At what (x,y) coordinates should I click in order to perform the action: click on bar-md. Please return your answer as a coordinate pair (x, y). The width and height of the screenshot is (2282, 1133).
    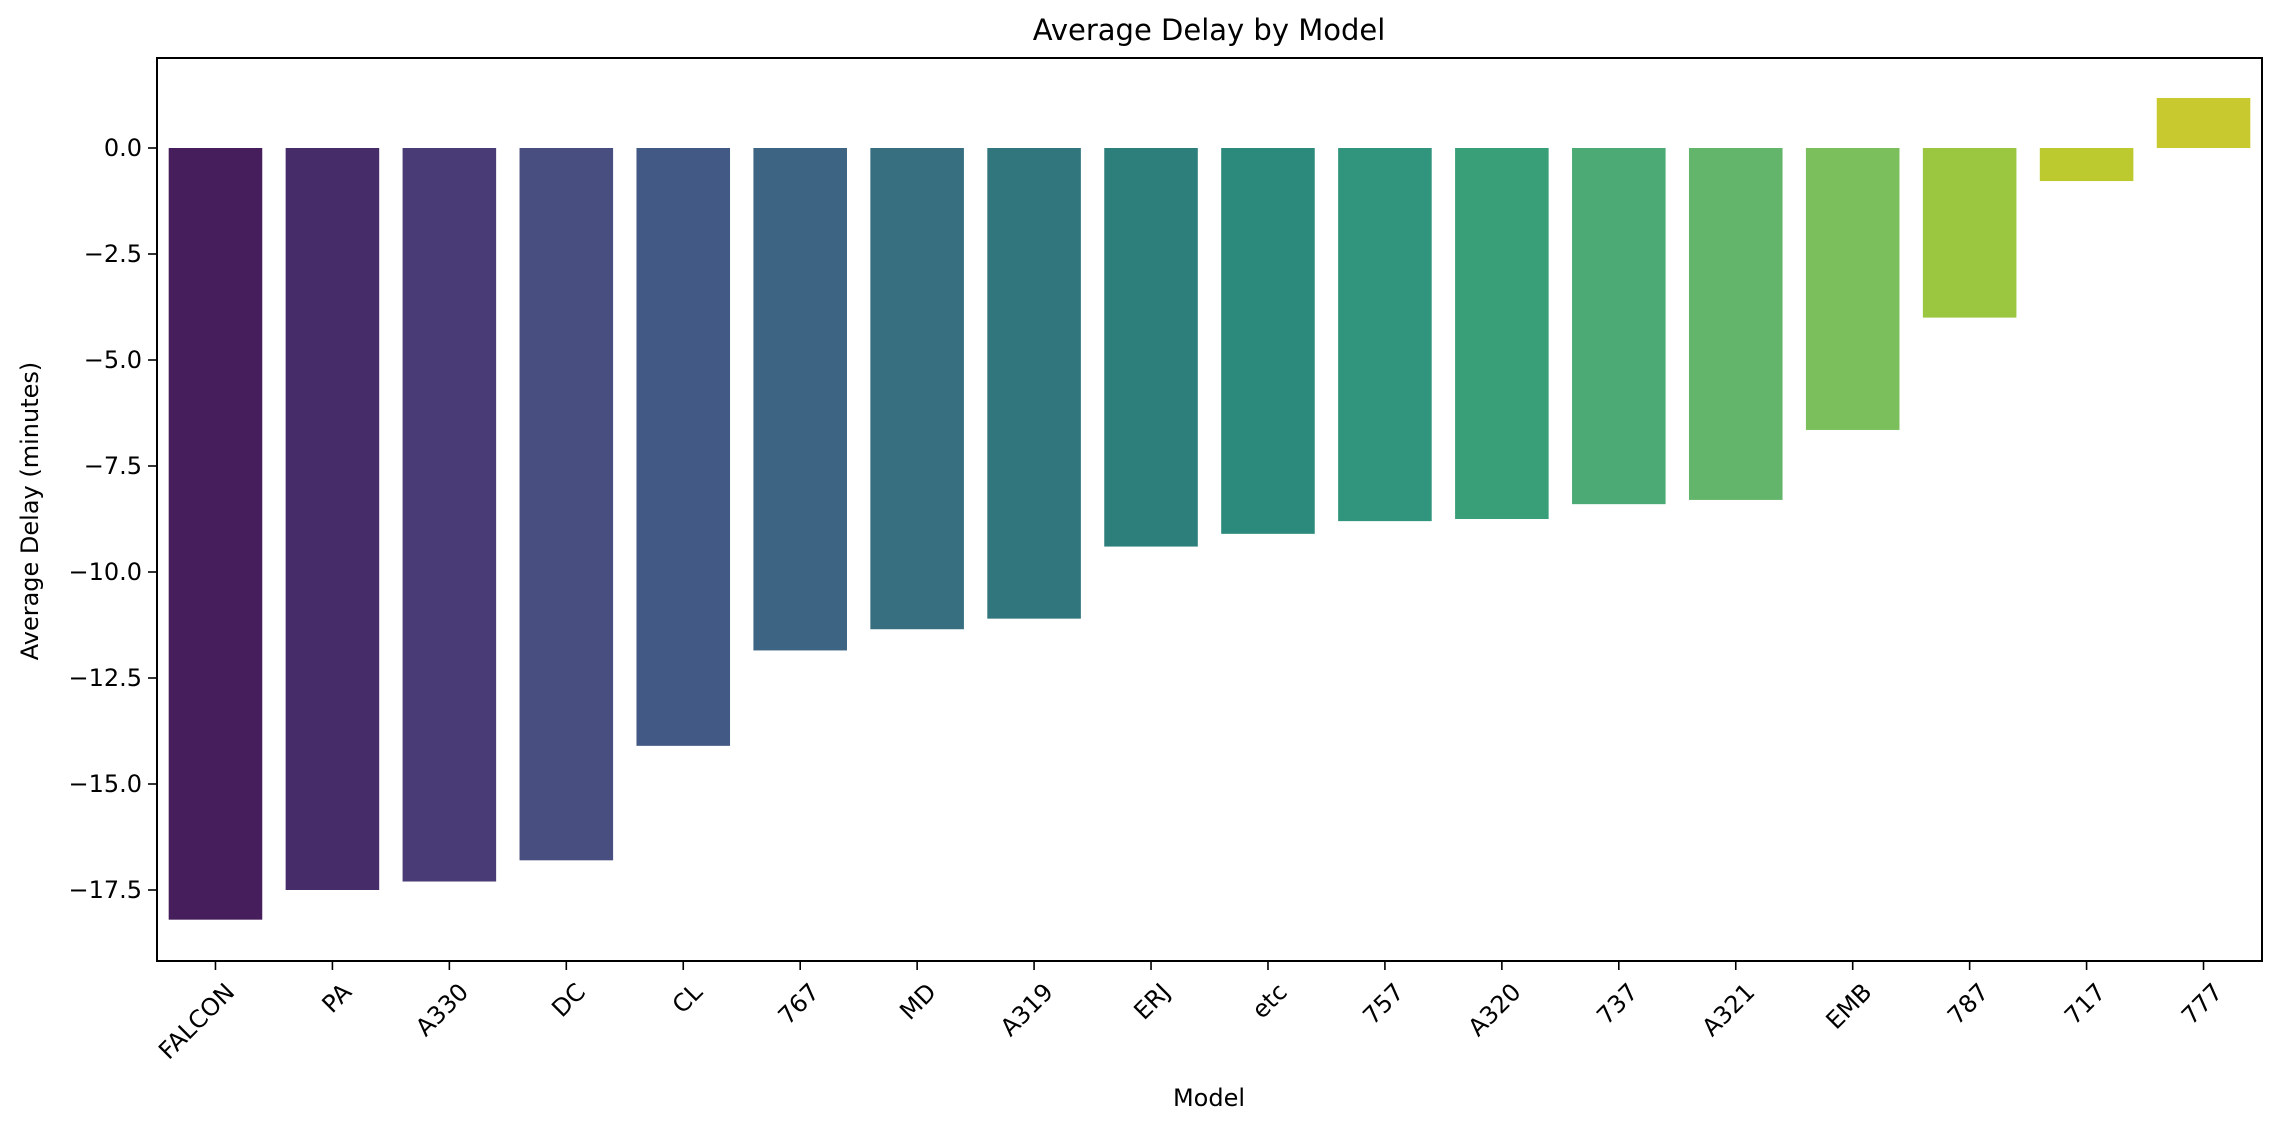
    Looking at the image, I should click on (917, 389).